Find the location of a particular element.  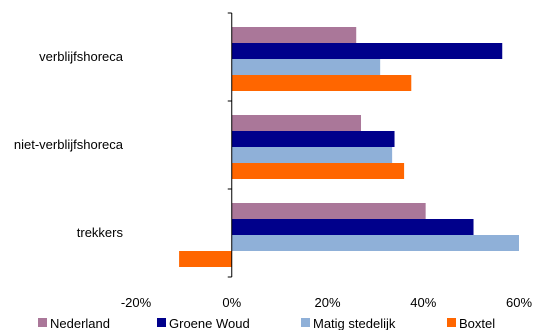

x-tick-label: 40% is located at coordinates (423, 302).